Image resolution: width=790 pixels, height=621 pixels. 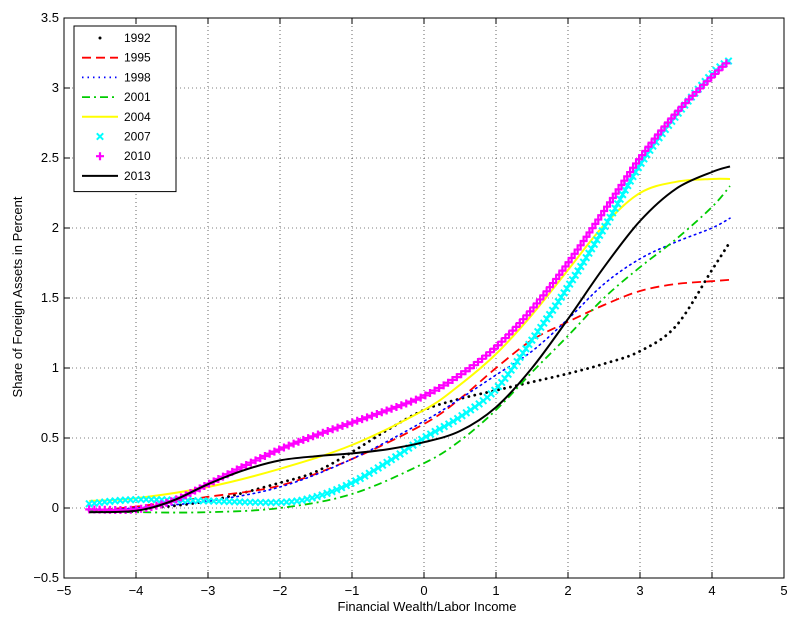 What do you see at coordinates (137, 117) in the screenshot?
I see `legend-label: 2004` at bounding box center [137, 117].